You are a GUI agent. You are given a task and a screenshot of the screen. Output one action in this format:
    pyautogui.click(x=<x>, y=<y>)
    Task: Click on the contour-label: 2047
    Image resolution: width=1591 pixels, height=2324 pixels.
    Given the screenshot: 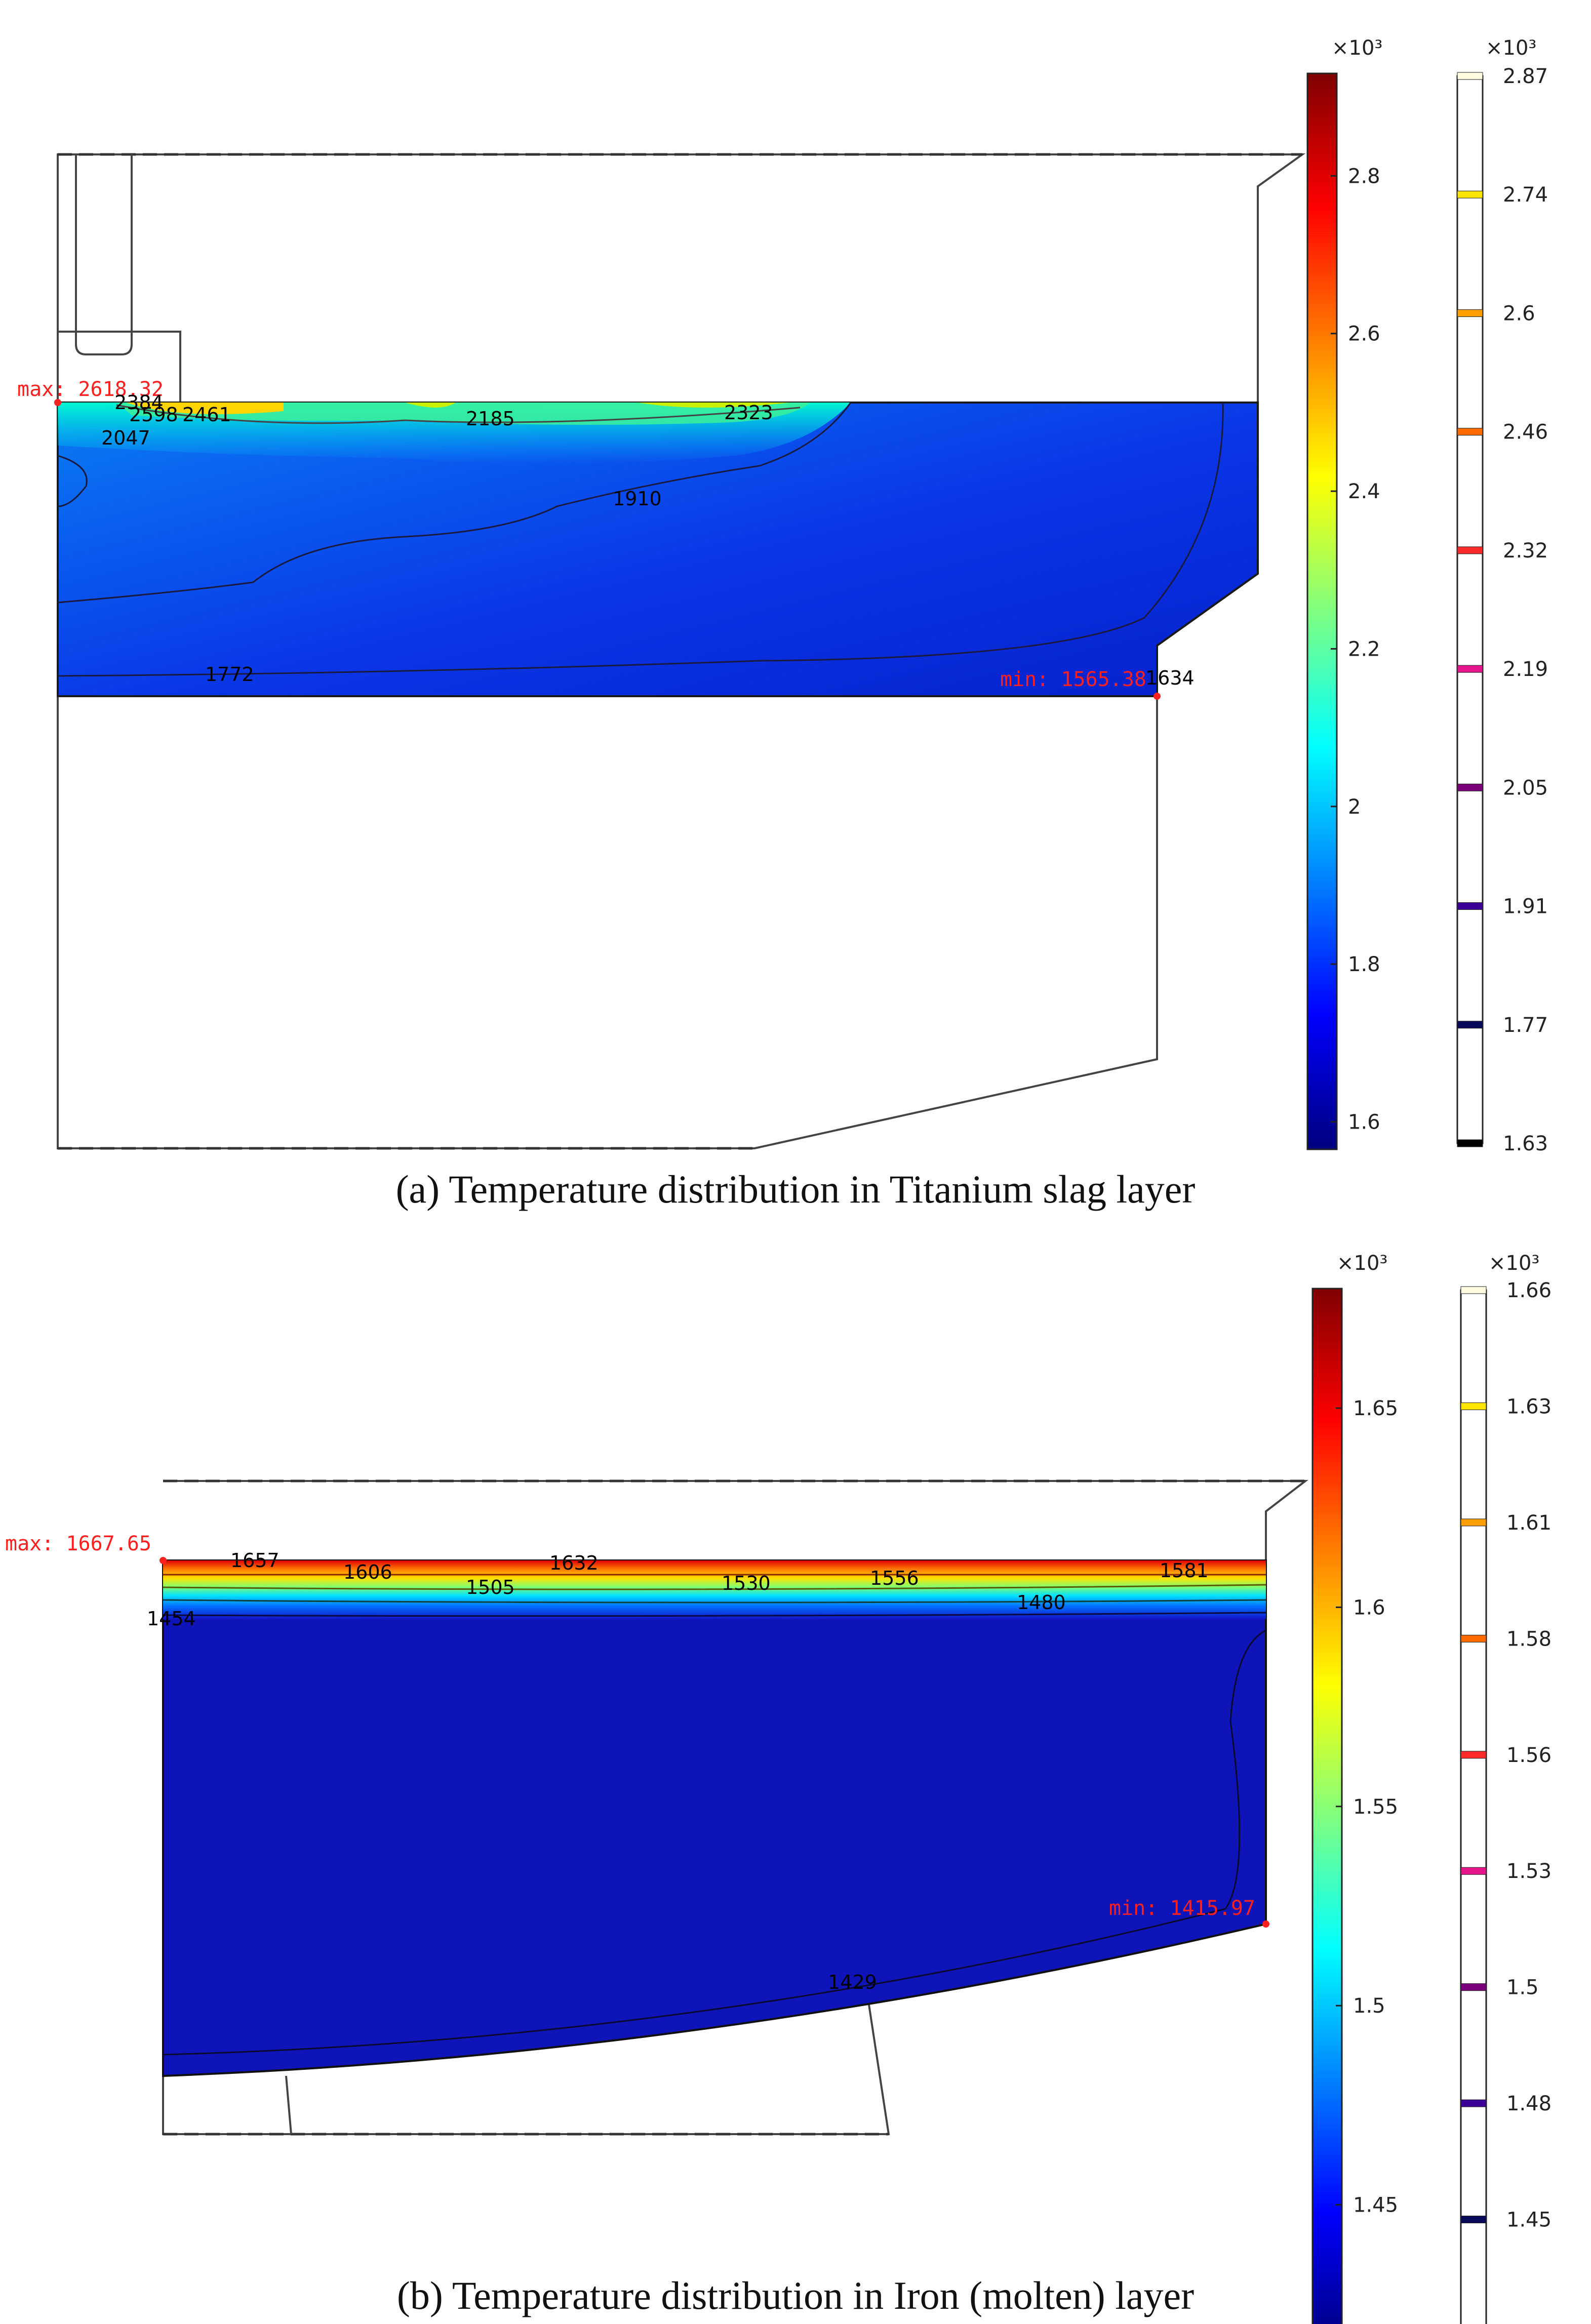 What is the action you would take?
    pyautogui.click(x=125, y=438)
    